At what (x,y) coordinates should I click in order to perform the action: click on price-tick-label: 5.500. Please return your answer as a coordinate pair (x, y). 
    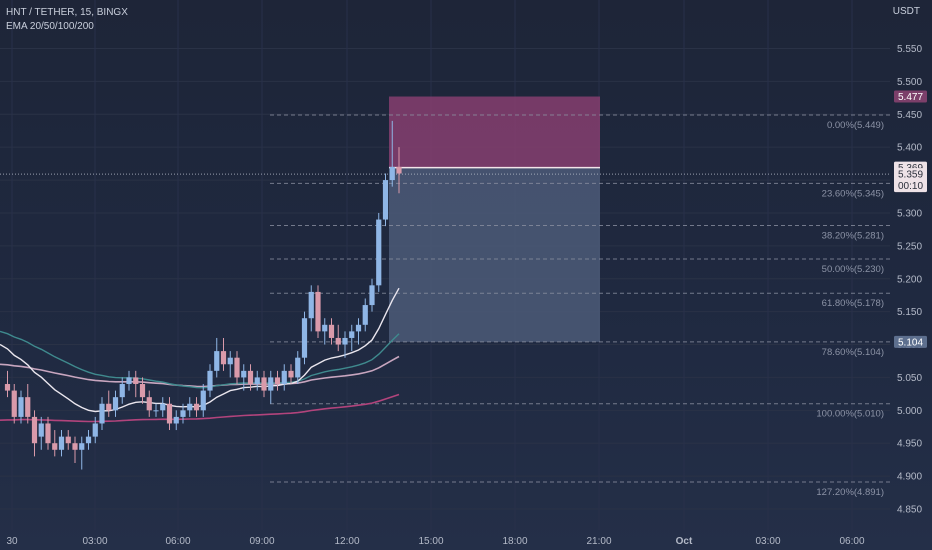
    Looking at the image, I should click on (909, 82).